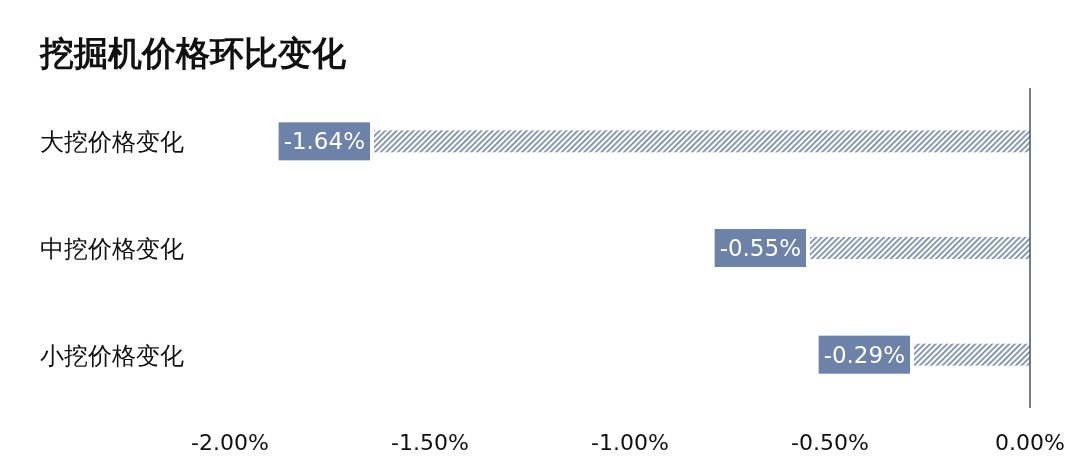  Describe the element at coordinates (630, 442) in the screenshot. I see `x-tick-label: -1.00%` at that location.